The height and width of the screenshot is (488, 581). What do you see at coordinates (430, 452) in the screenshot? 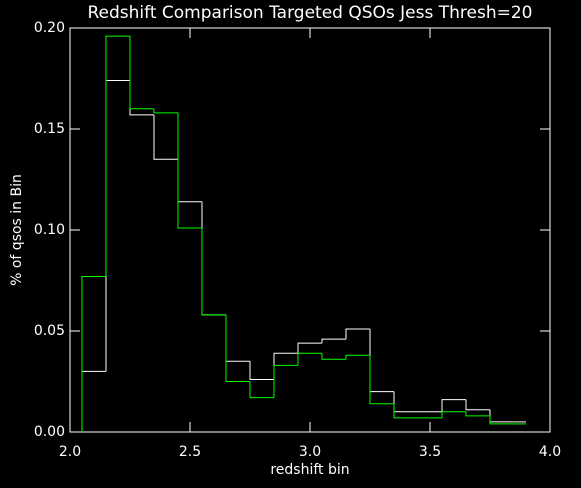
I see `x-tick-label: 3.5` at bounding box center [430, 452].